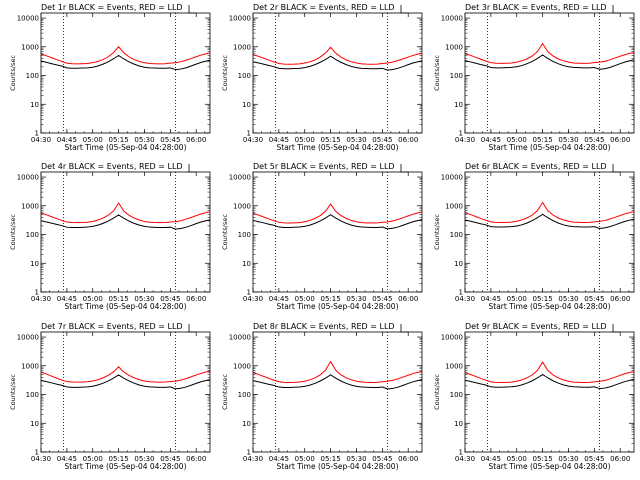  I want to click on panel-title: Det 7r BLACK = Events, RED = LLD, so click(112, 326).